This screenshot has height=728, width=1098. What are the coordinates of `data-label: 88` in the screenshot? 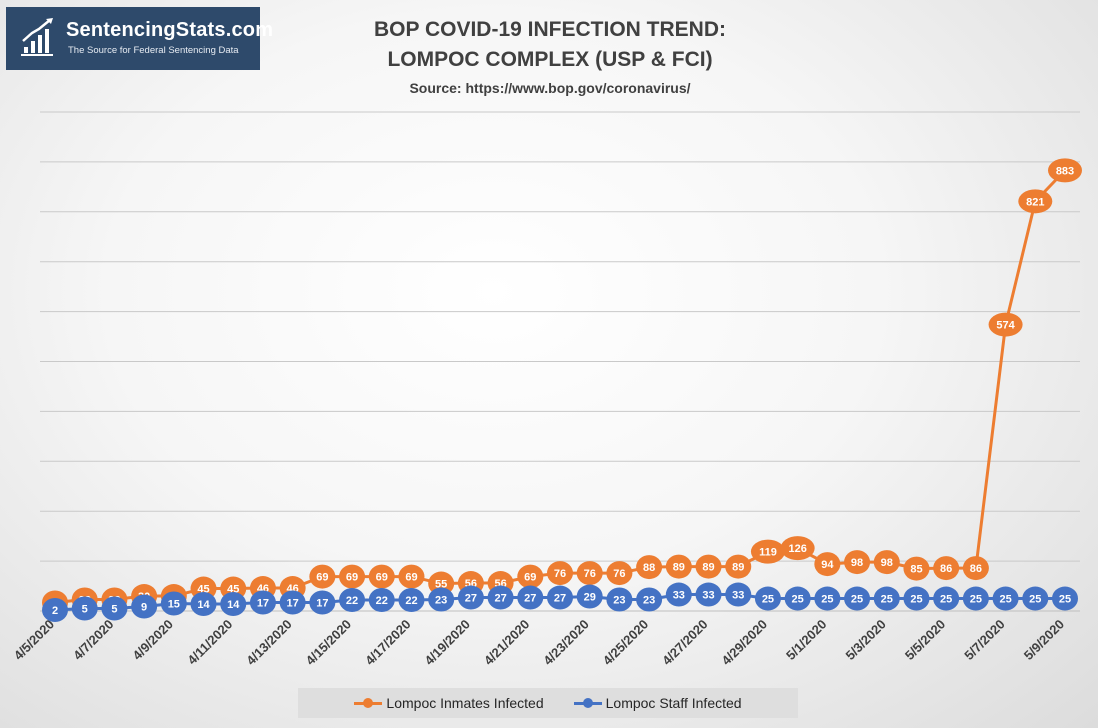 It's located at (649, 568).